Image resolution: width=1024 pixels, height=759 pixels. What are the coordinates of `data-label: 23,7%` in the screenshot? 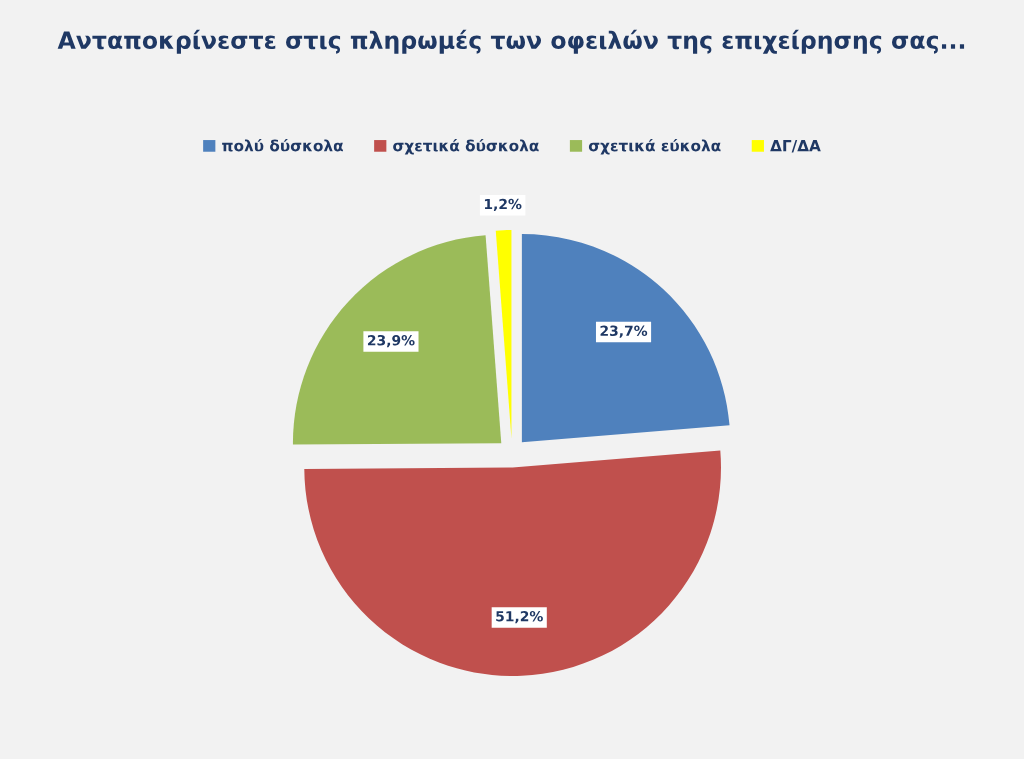 It's located at (624, 331).